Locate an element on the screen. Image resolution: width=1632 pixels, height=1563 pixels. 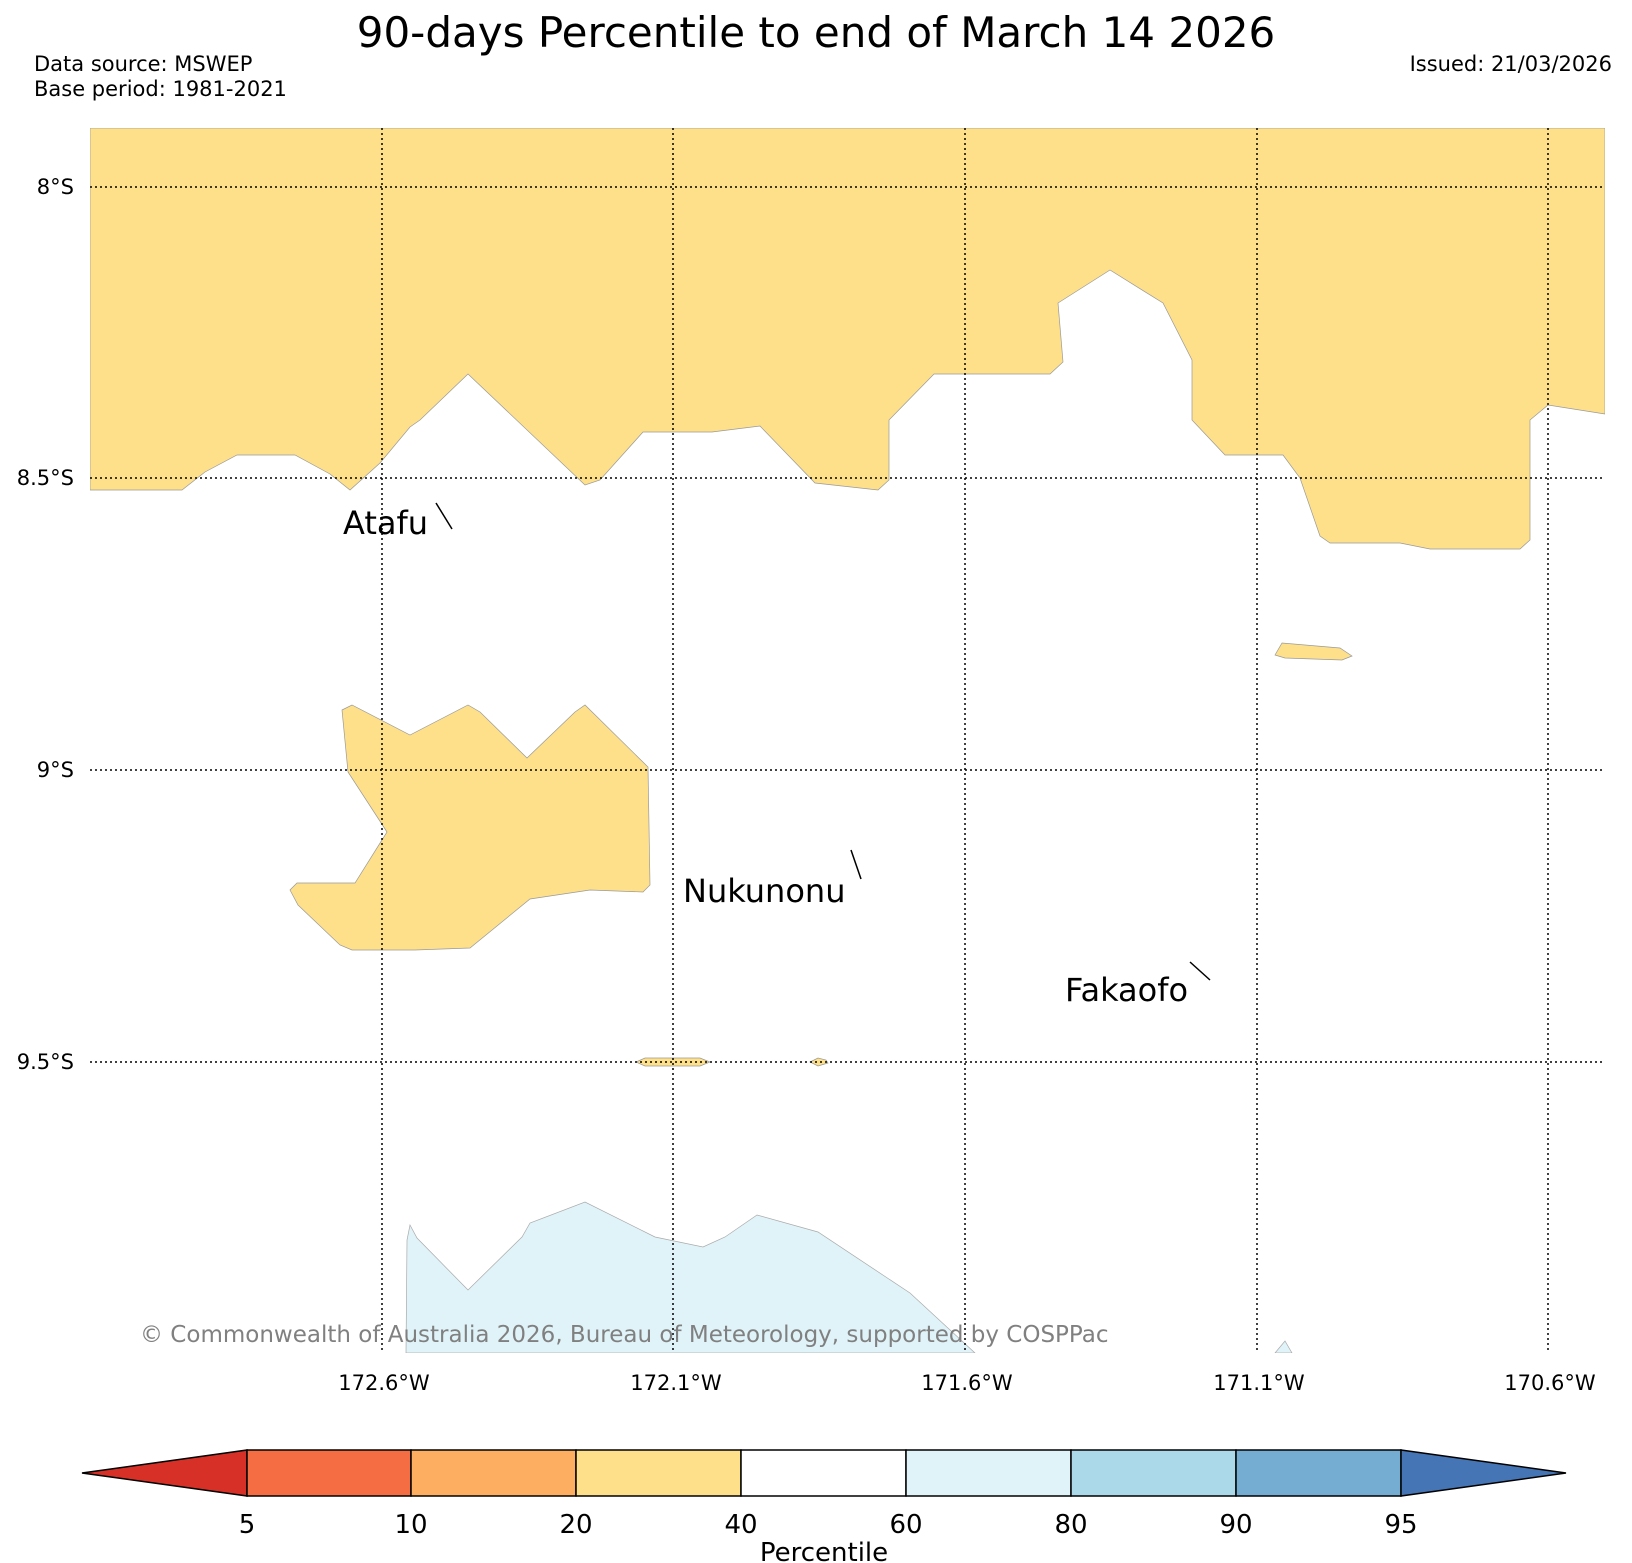
region-20-40-west is located at coordinates (470, 827).